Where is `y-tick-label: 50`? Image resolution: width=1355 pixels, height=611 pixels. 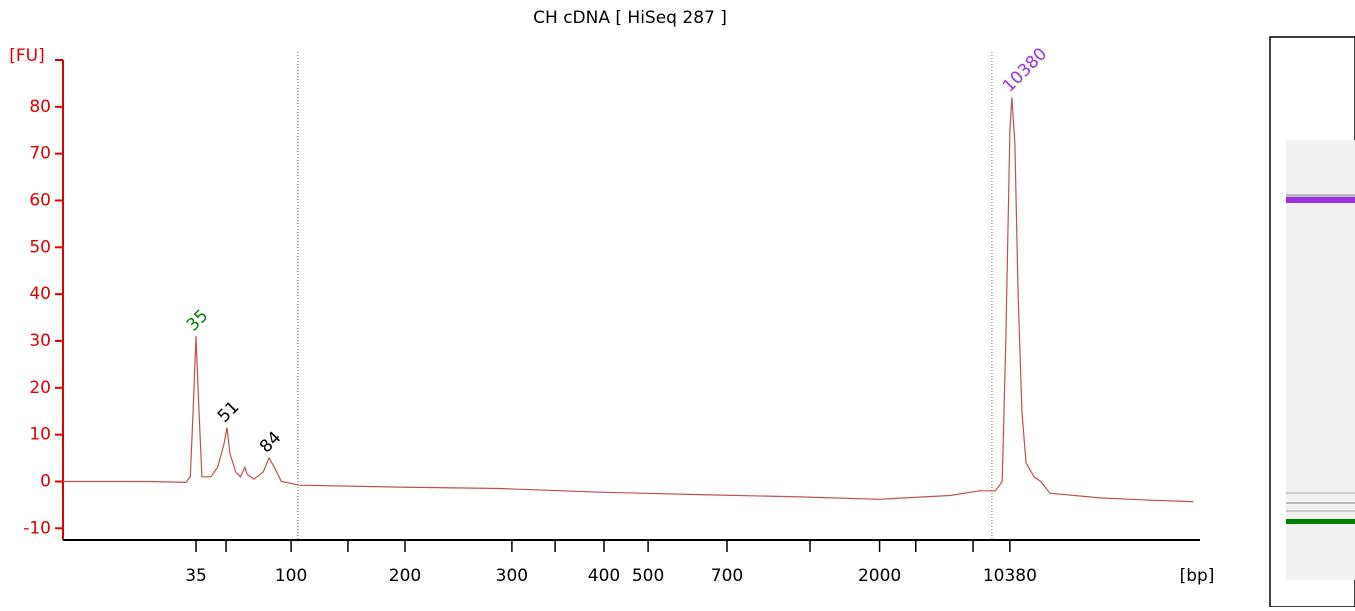 y-tick-label: 50 is located at coordinates (40, 247).